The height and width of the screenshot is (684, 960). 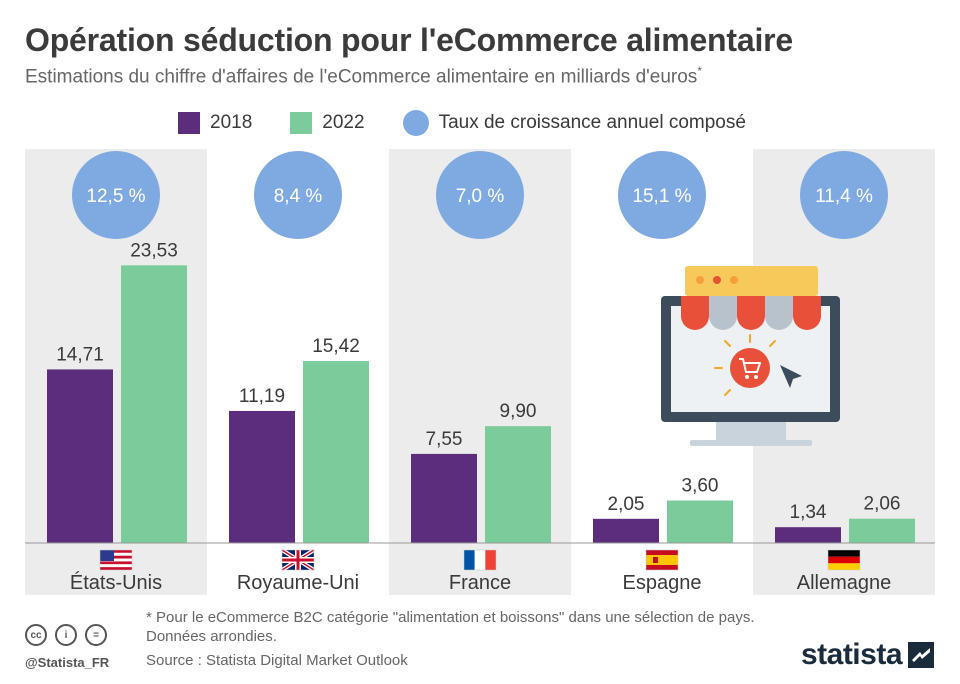 I want to click on france-flag-icon, so click(x=480, y=560).